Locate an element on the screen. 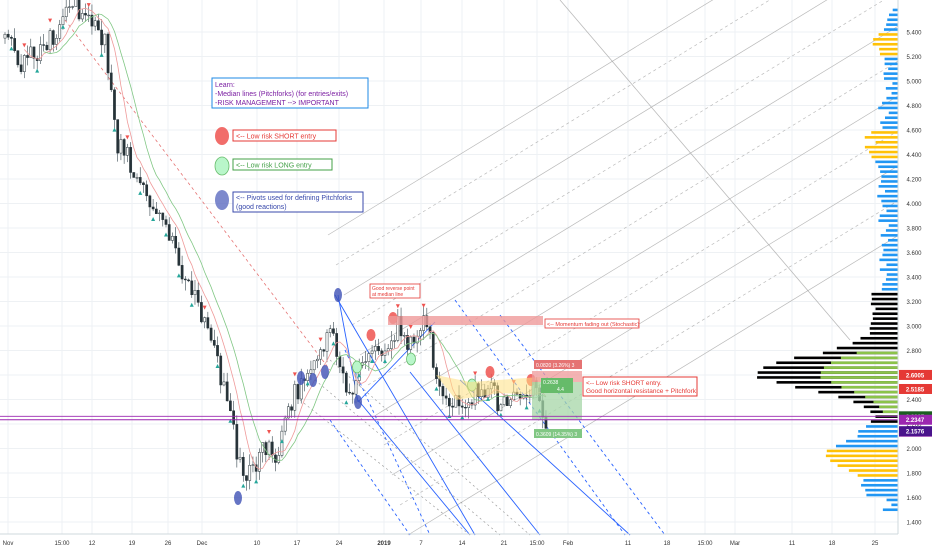  position-bot-label: 0.3609 (14.35%) 3 is located at coordinates (556, 435).